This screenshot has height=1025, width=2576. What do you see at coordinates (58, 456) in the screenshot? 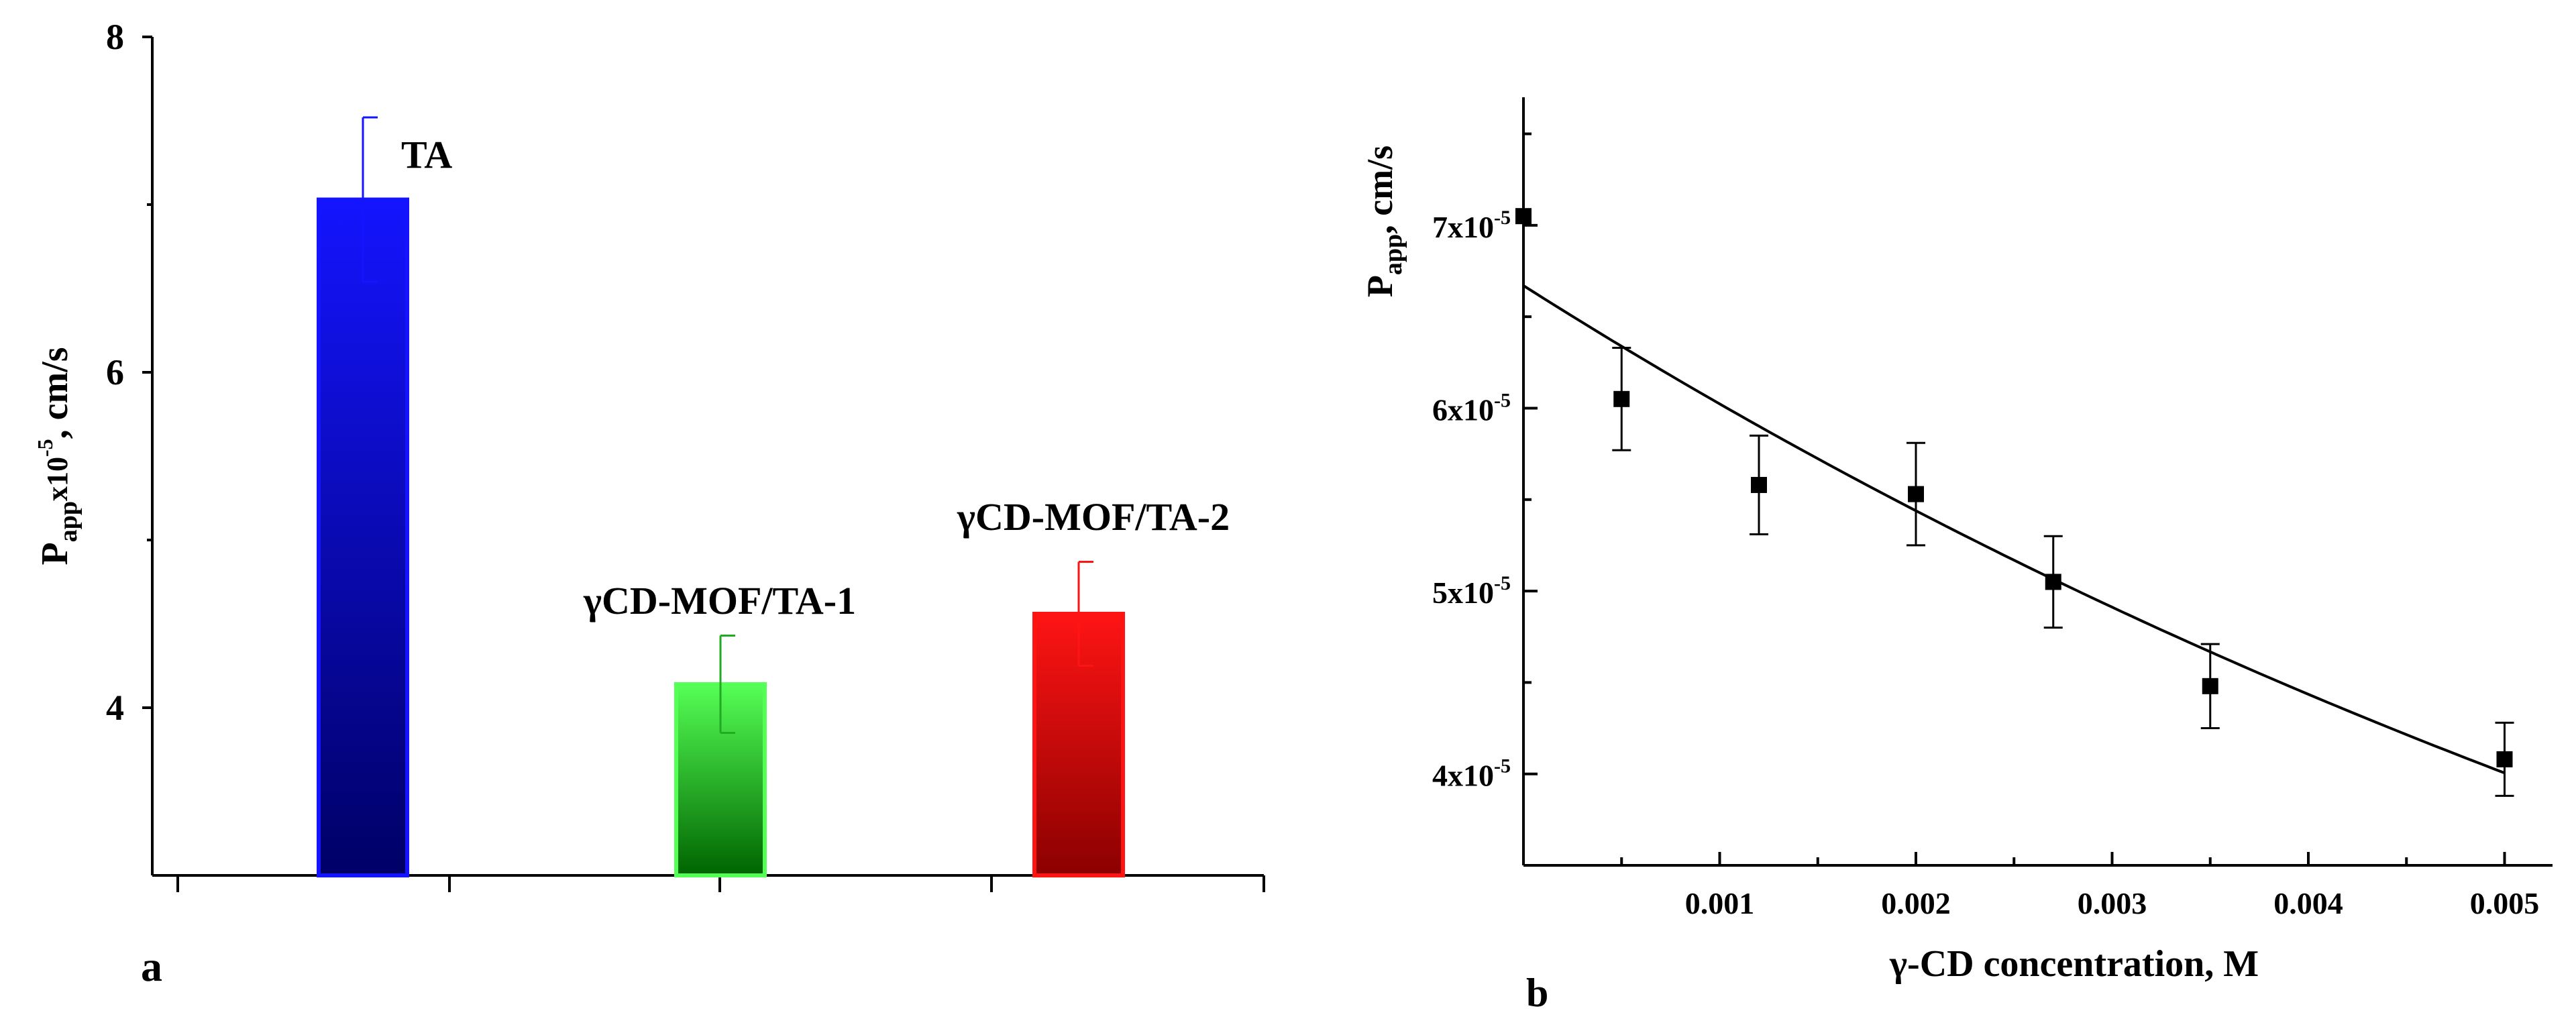
I see `panel-a-y-axis-title: Pappx10-5, cm/s` at bounding box center [58, 456].